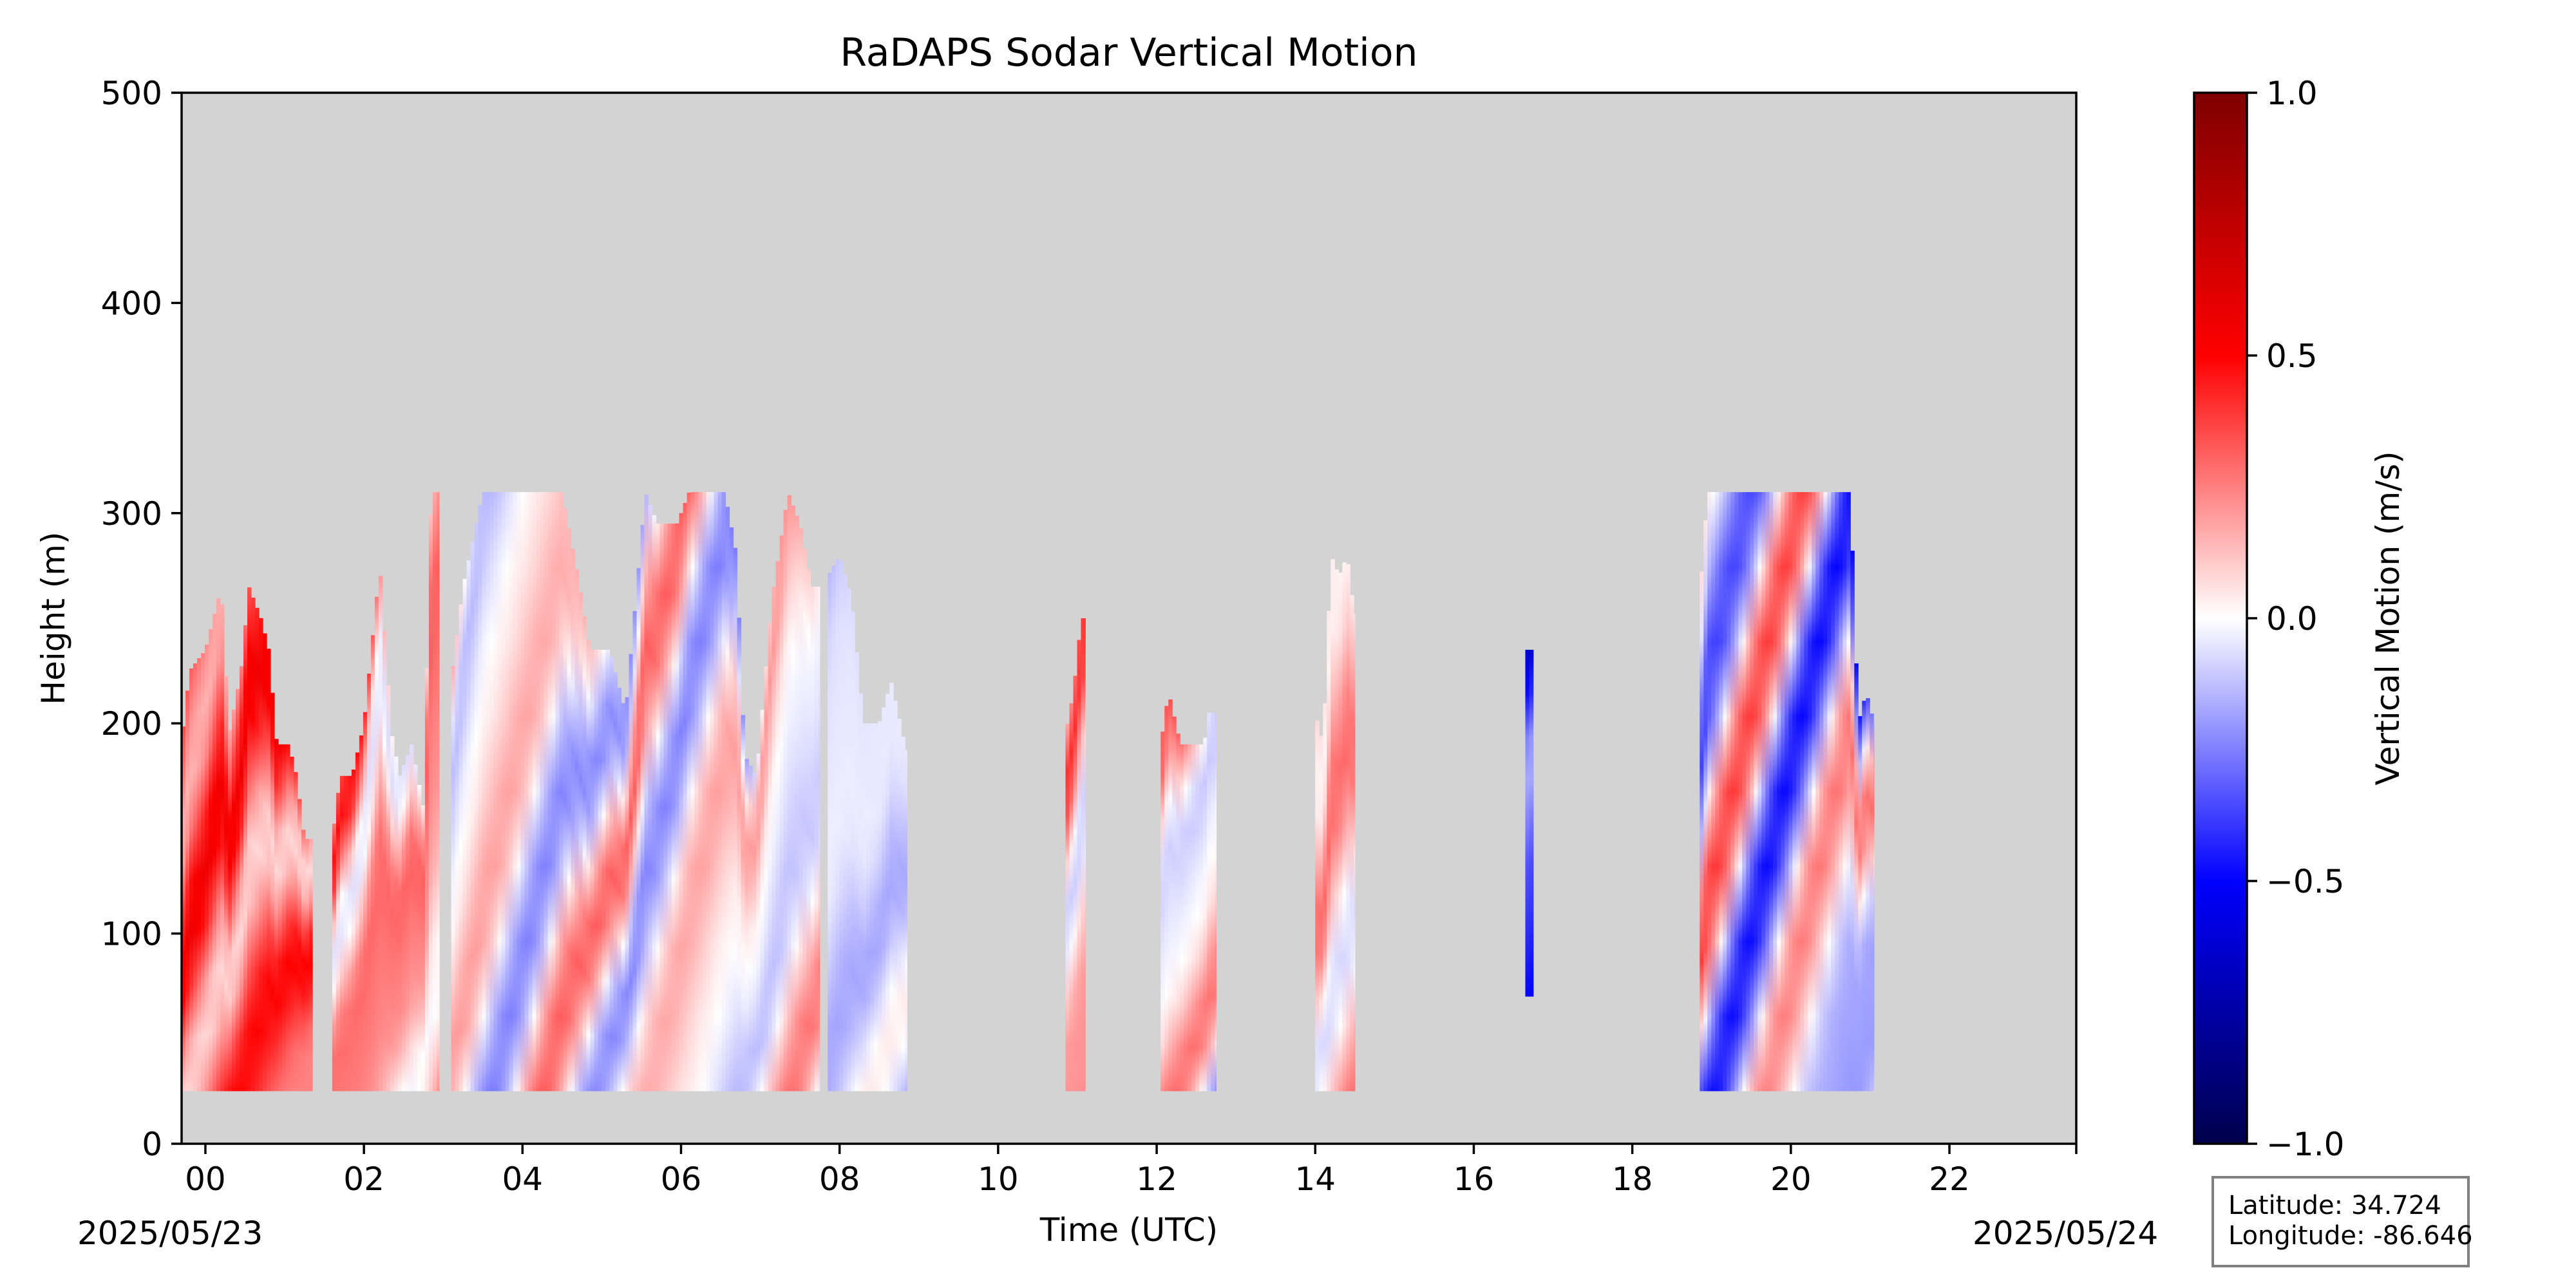  What do you see at coordinates (2305, 1144) in the screenshot?
I see `colorbar-tick-label: −1.0` at bounding box center [2305, 1144].